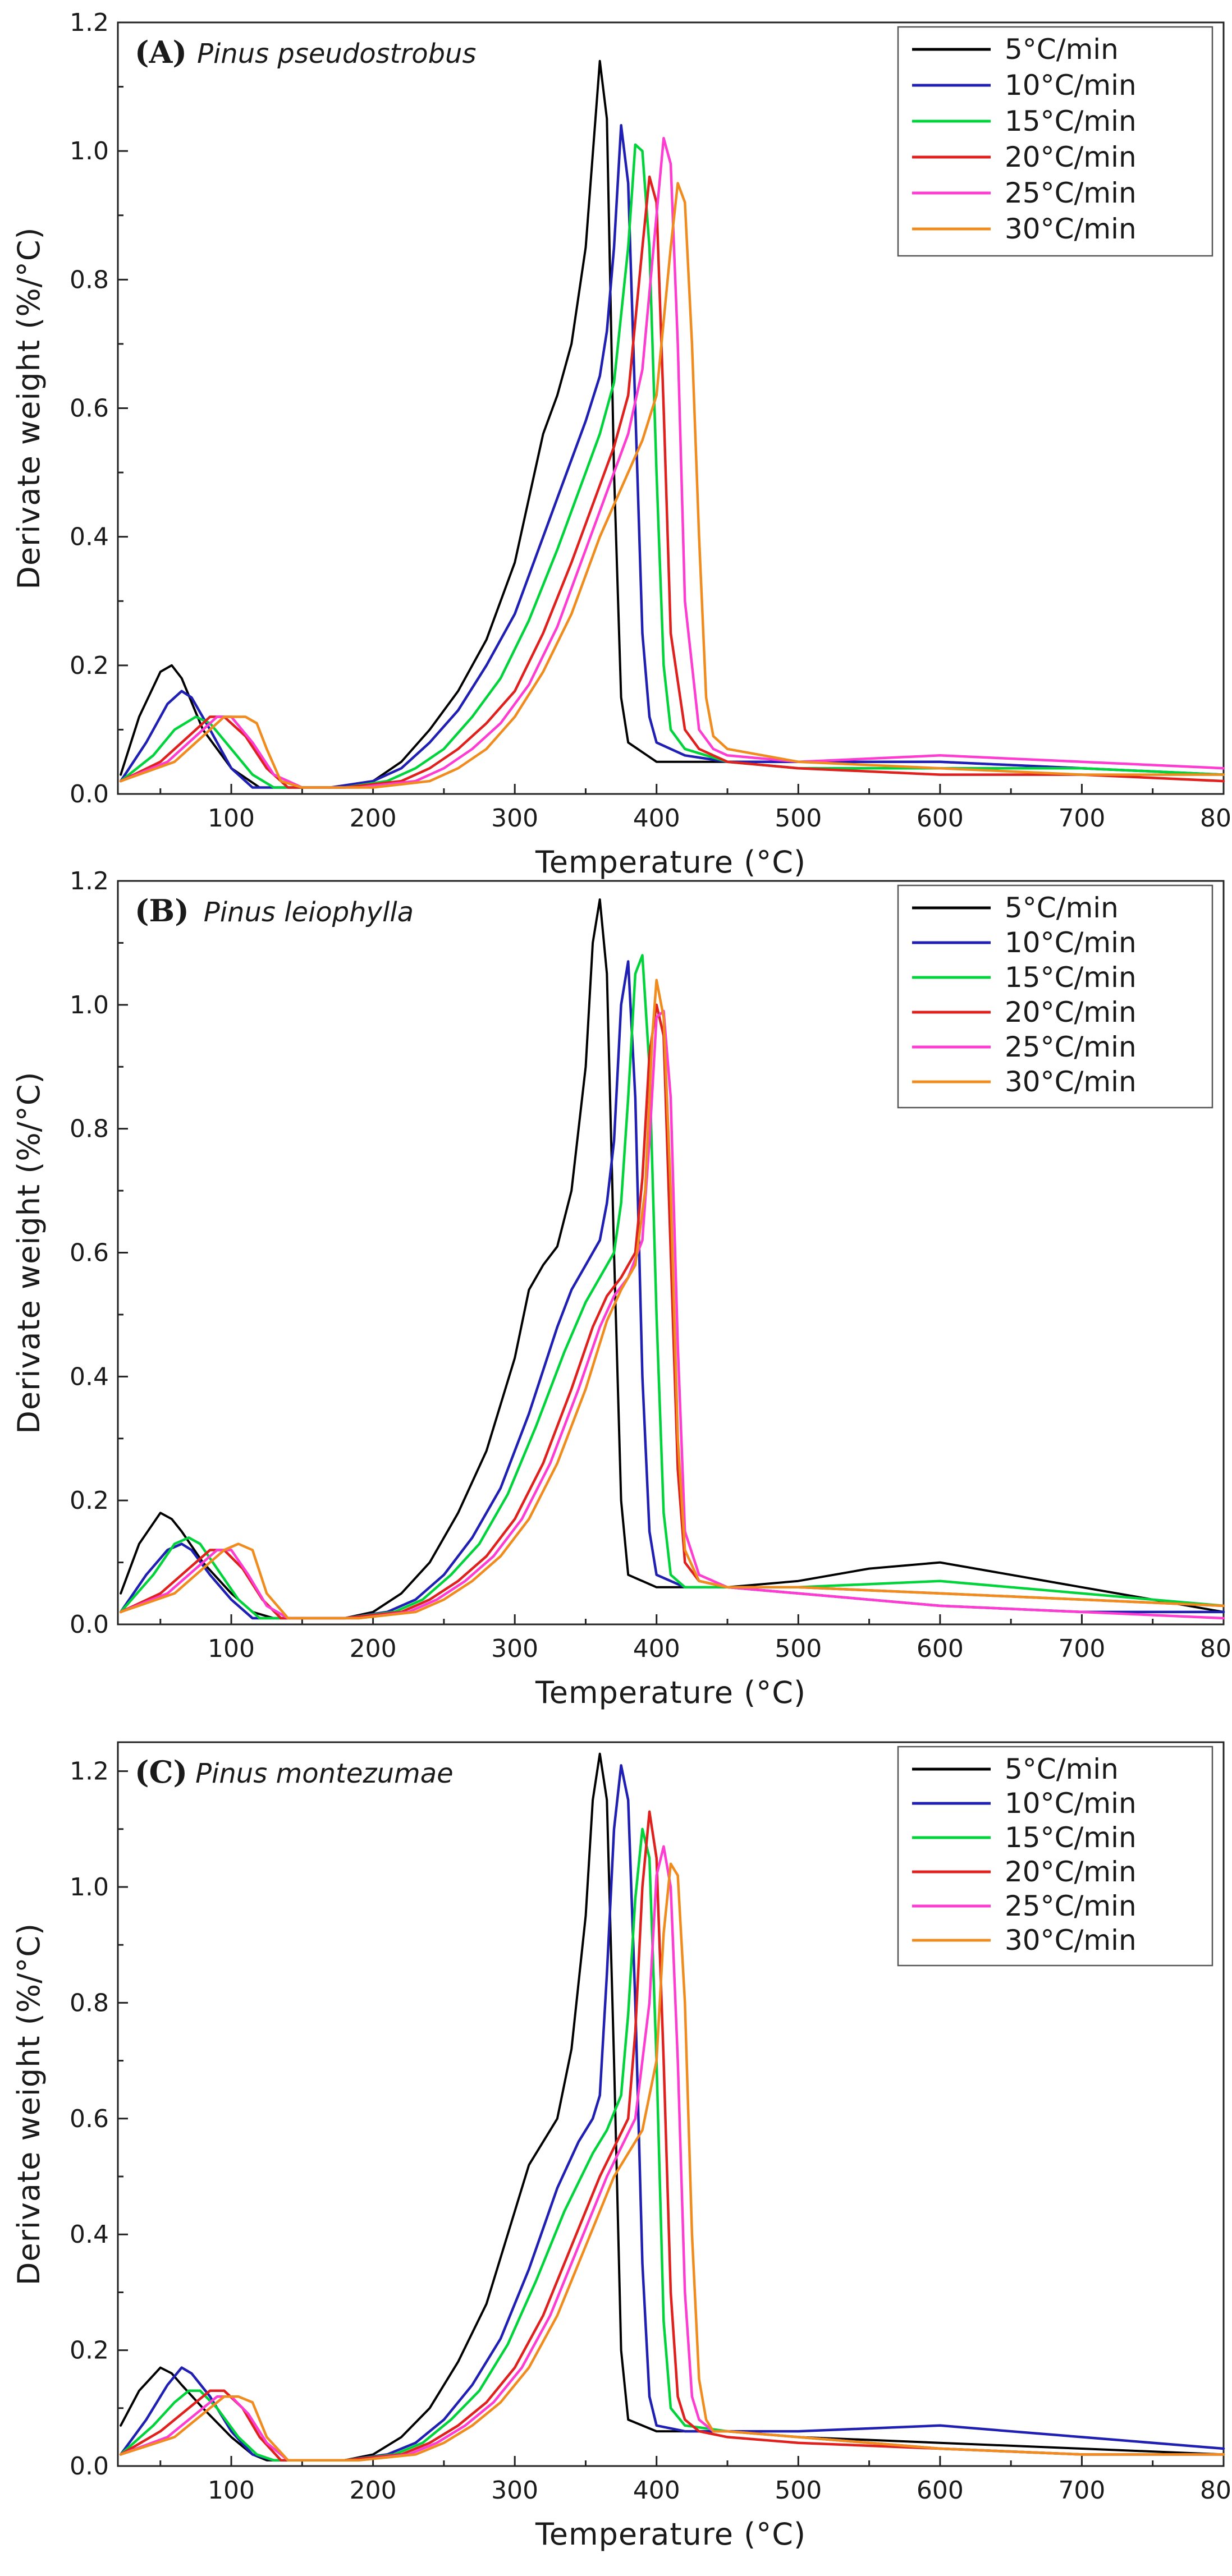 This screenshot has height=2576, width=1232. What do you see at coordinates (940, 818) in the screenshot?
I see `x-tick-label: 600` at bounding box center [940, 818].